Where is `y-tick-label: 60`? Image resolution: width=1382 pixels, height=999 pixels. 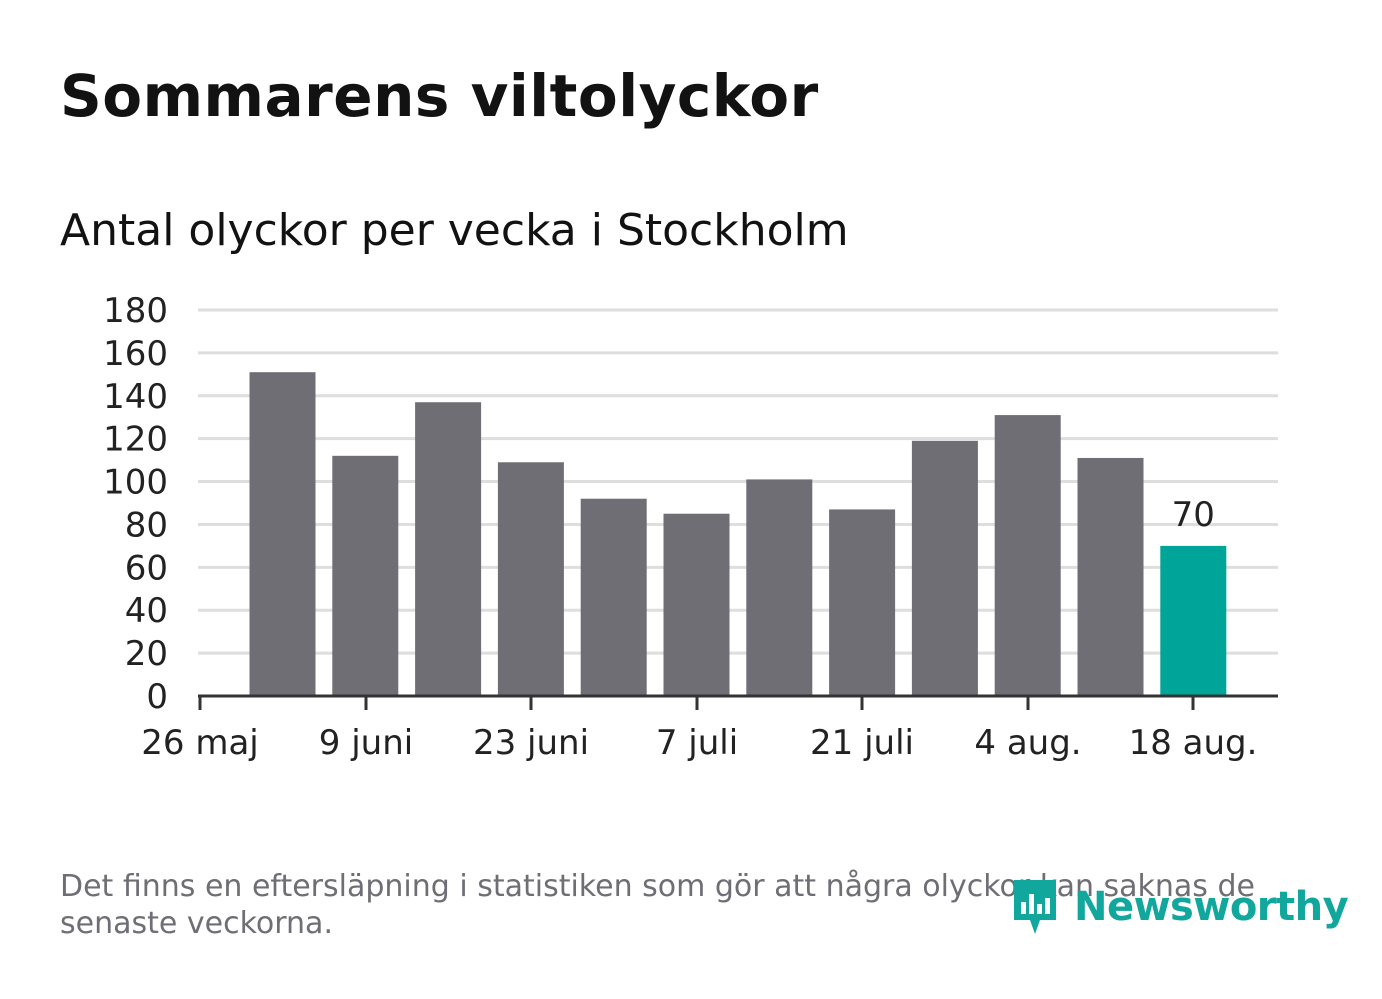 y-tick-label: 60 is located at coordinates (146, 568).